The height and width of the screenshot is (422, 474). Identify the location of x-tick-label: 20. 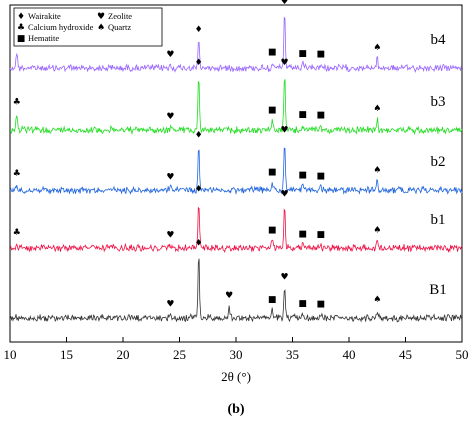
(123, 354).